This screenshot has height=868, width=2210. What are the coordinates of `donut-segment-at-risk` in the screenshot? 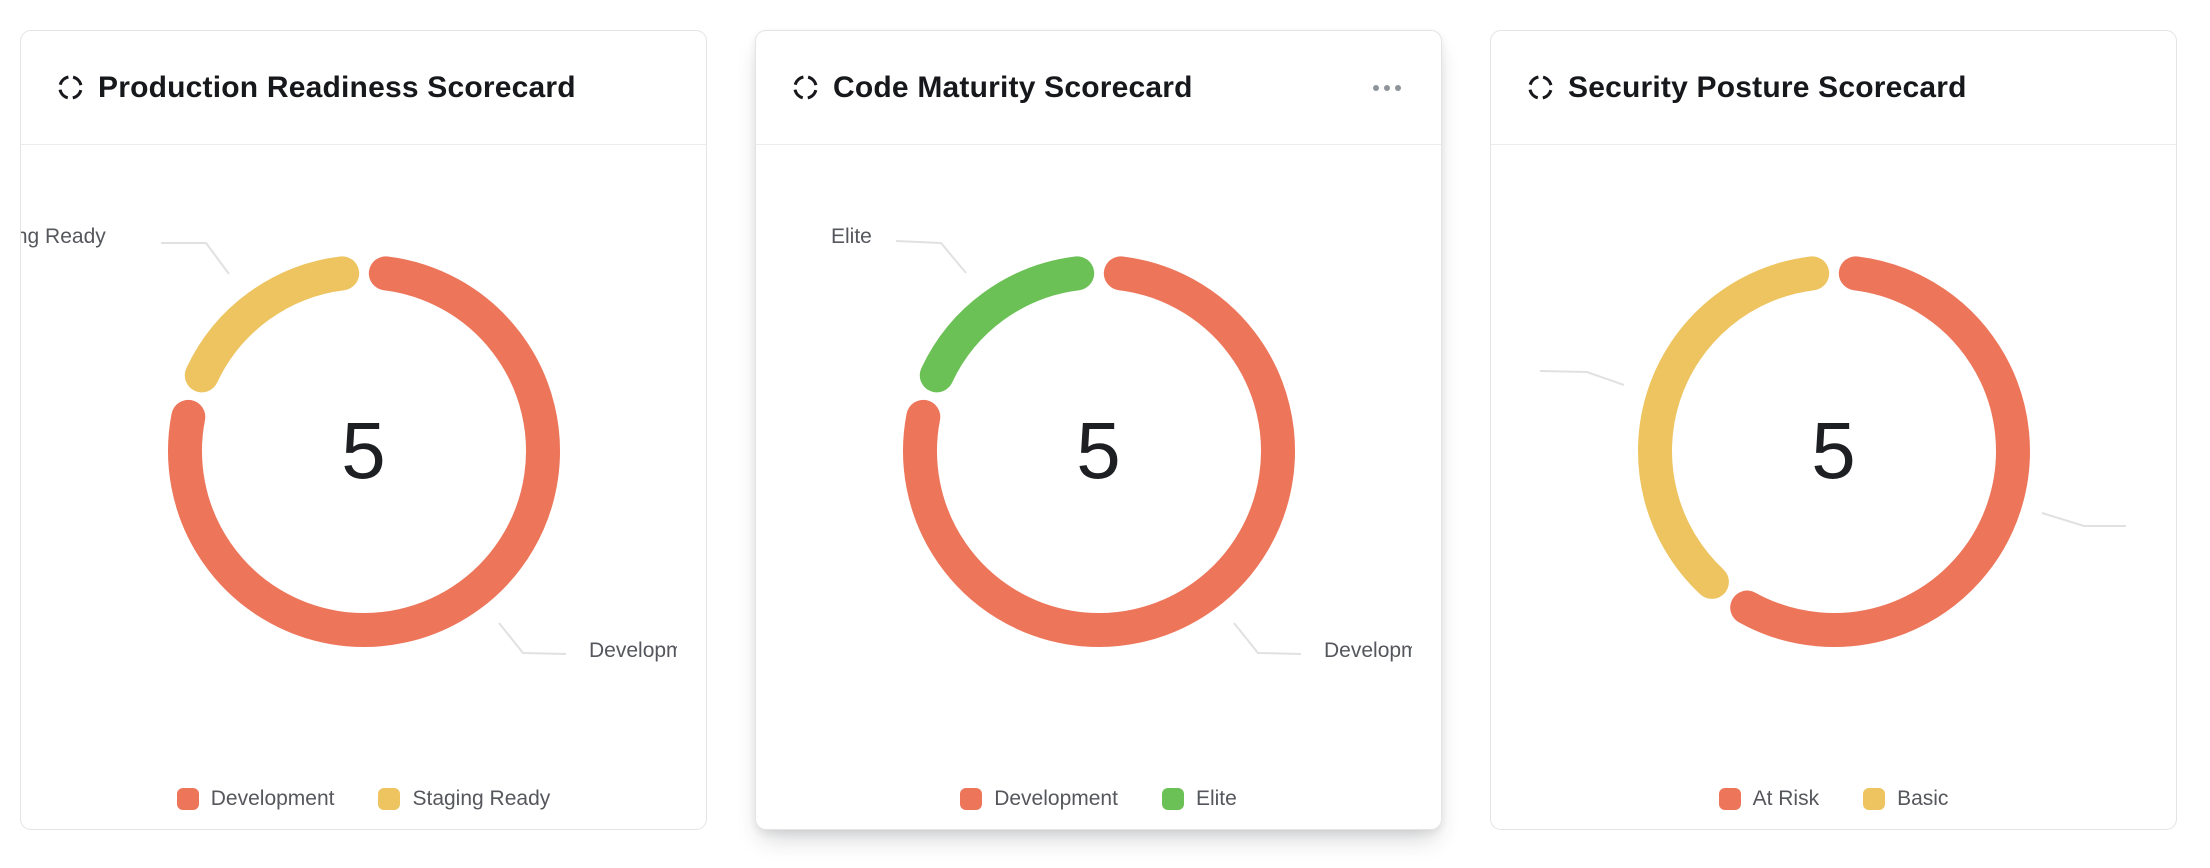 It's located at (1880, 451).